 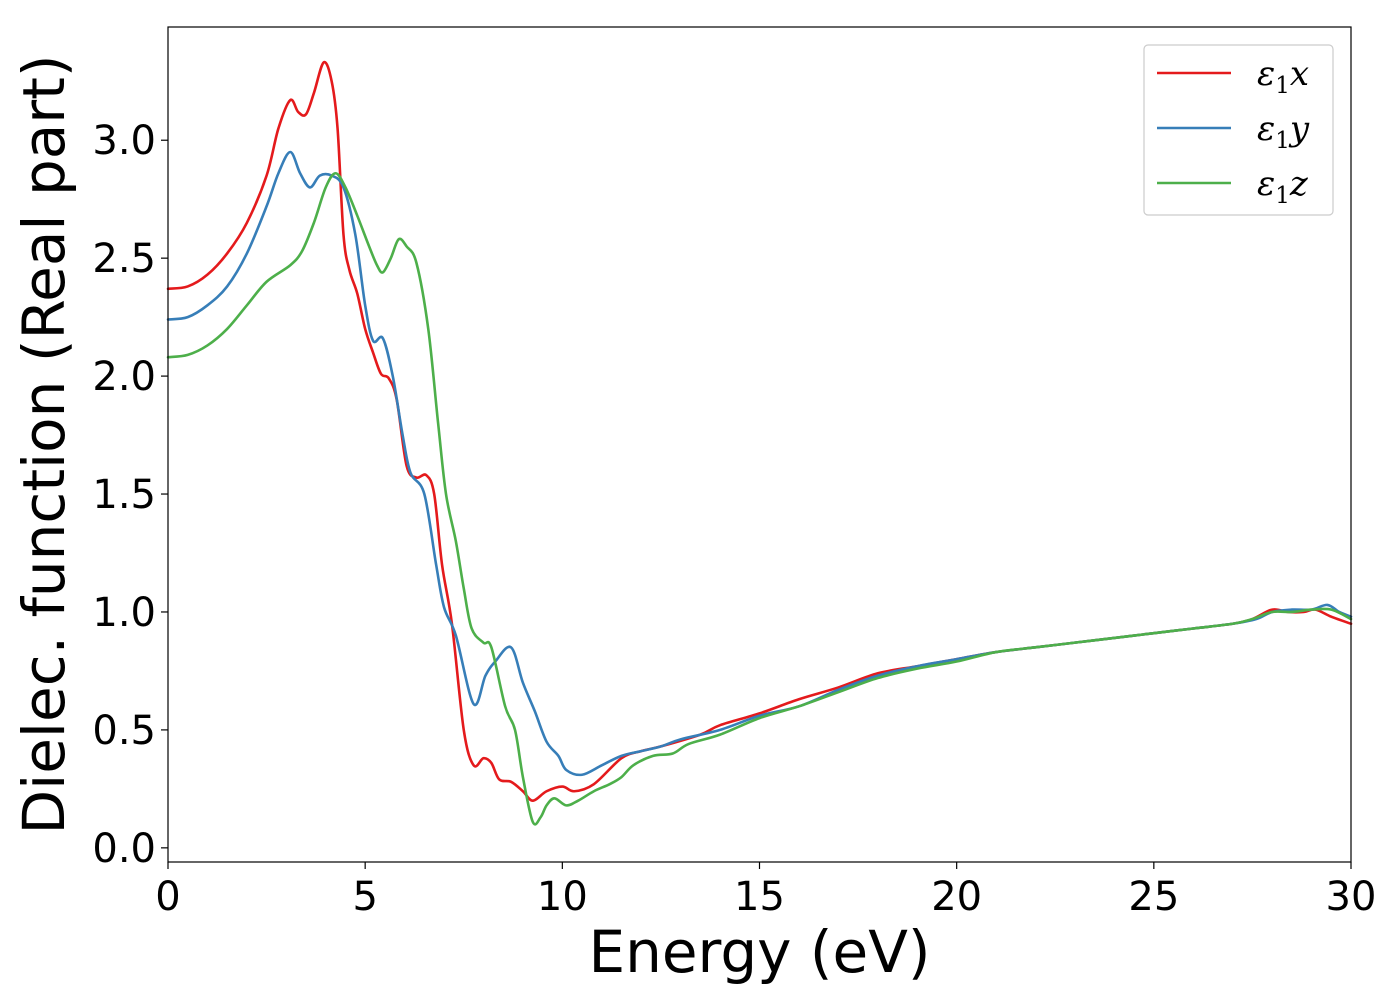 What do you see at coordinates (562, 897) in the screenshot?
I see `x-tick-label: 10` at bounding box center [562, 897].